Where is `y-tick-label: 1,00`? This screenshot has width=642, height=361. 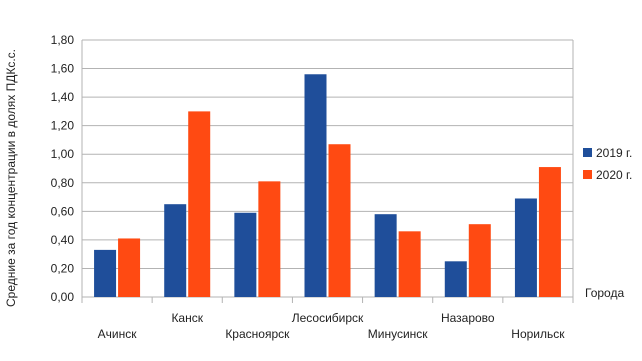 y-tick-label: 1,00 is located at coordinates (63, 154).